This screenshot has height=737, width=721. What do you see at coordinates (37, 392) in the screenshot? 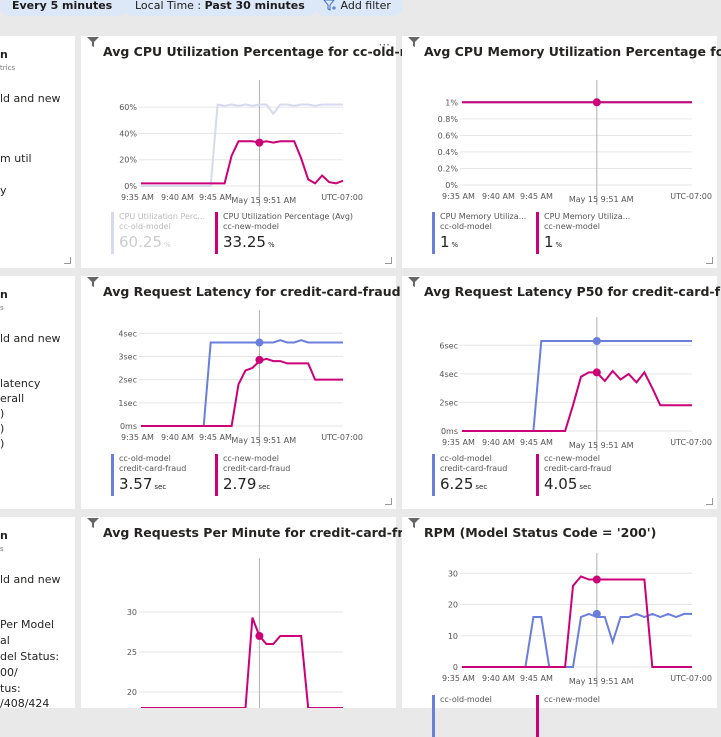
I see `left-tile-2: n s ld and new latency erall ) ) )` at bounding box center [37, 392].